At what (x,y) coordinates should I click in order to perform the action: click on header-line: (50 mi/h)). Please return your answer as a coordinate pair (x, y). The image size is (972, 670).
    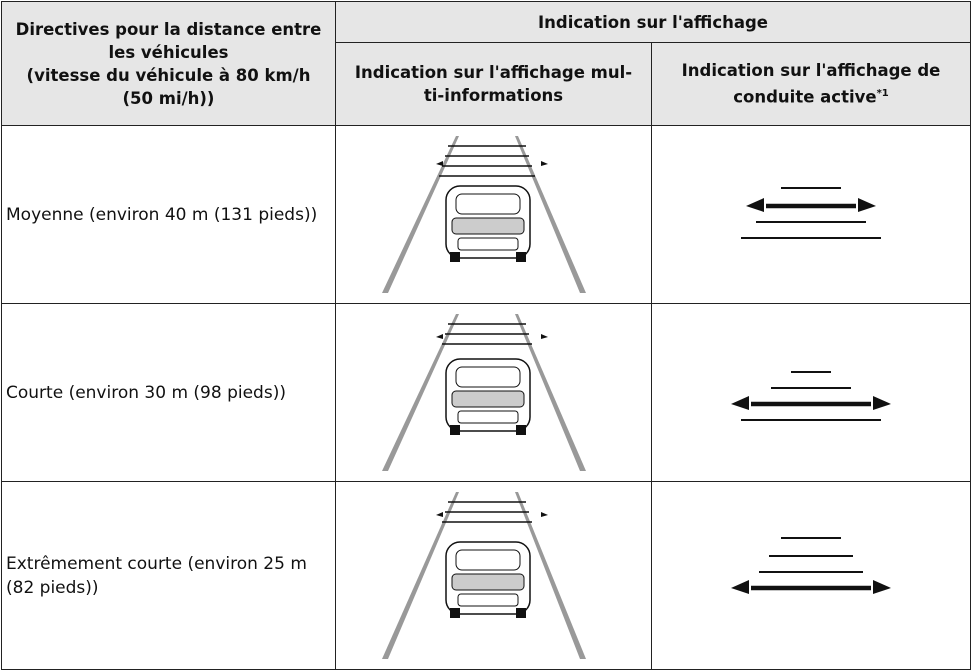
    Looking at the image, I should click on (168, 98).